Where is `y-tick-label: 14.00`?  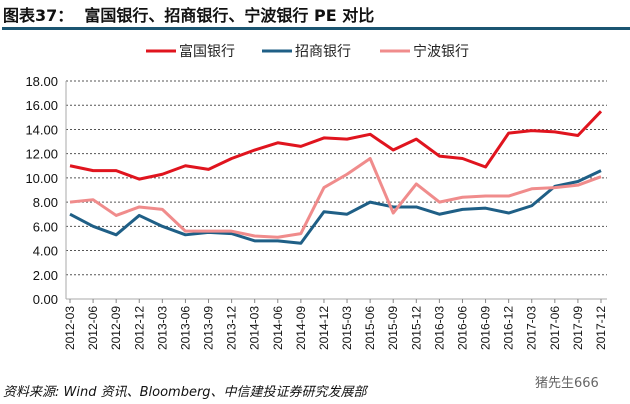 y-tick-label: 14.00 is located at coordinates (41, 129).